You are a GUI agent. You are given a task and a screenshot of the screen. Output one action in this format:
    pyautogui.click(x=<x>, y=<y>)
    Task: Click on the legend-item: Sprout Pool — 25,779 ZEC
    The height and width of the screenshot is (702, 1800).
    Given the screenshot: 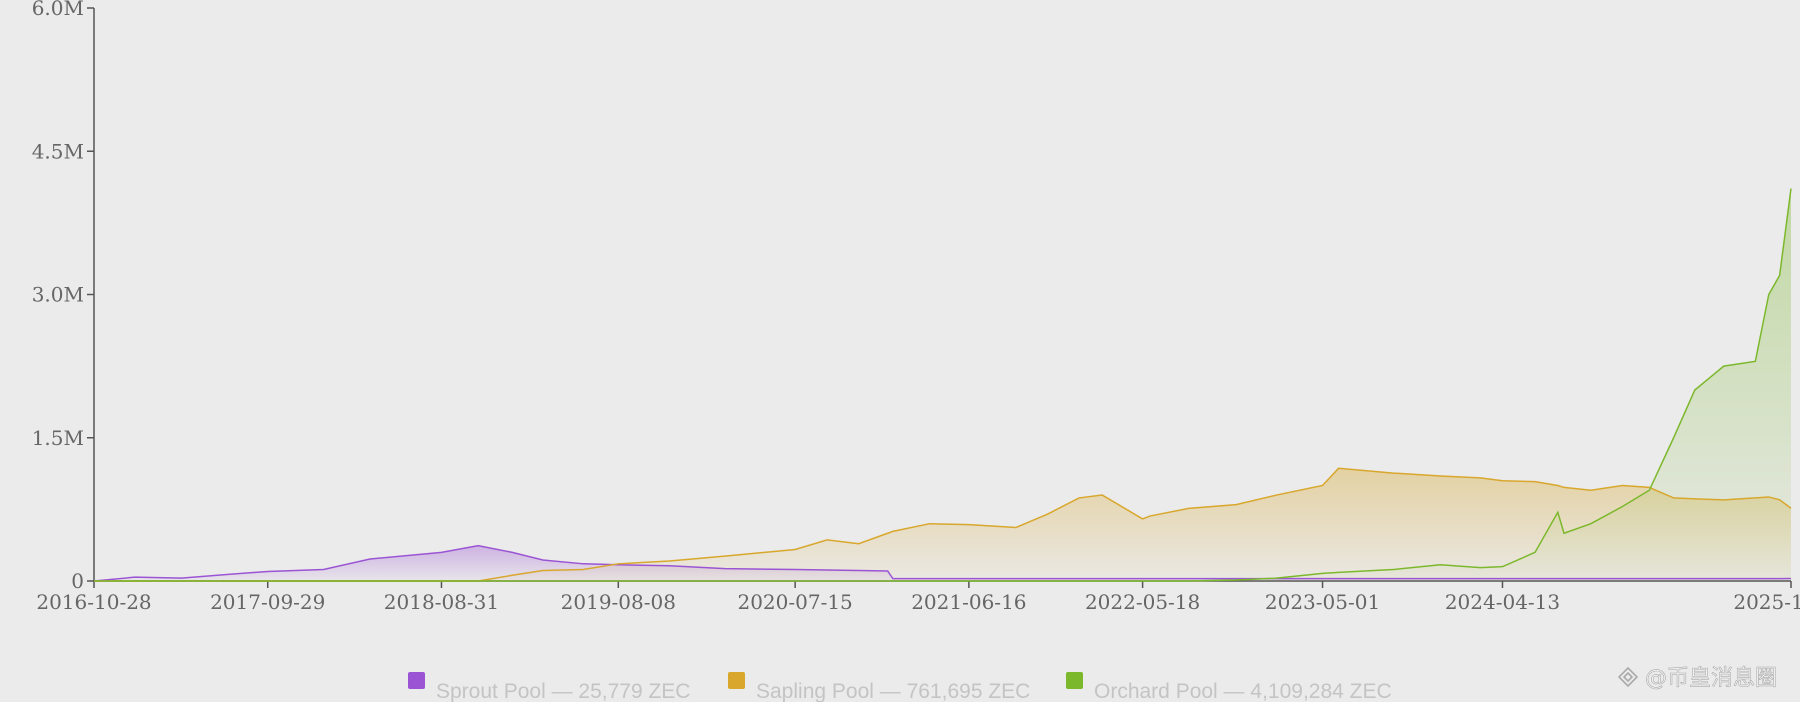 What is the action you would take?
    pyautogui.click(x=549, y=687)
    